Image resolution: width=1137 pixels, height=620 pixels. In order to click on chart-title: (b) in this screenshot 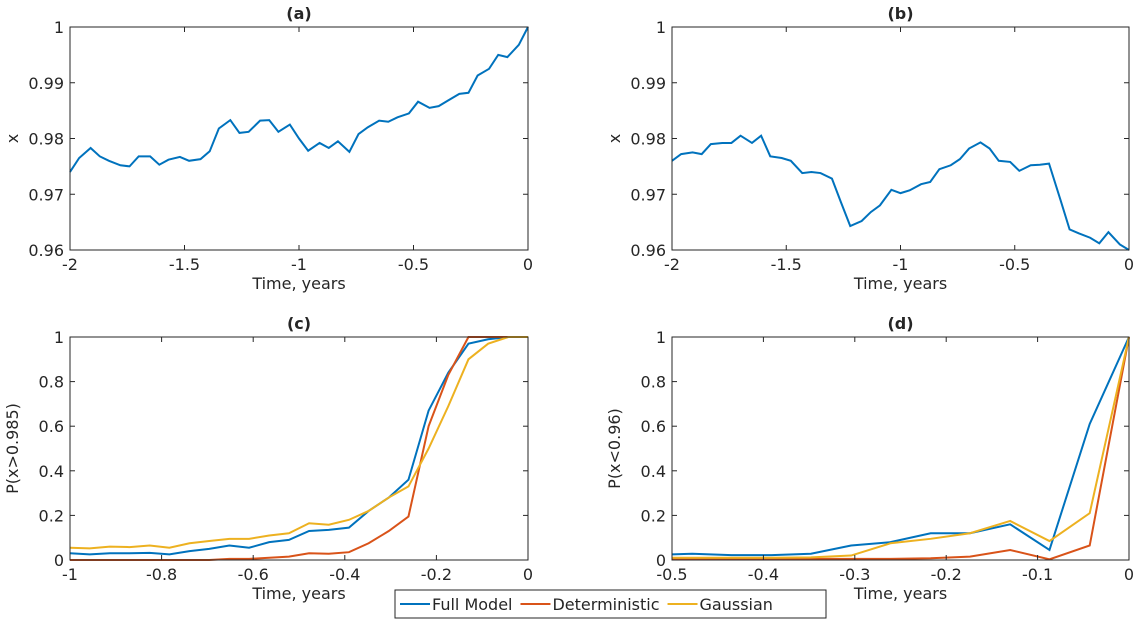, I will do `click(900, 13)`.